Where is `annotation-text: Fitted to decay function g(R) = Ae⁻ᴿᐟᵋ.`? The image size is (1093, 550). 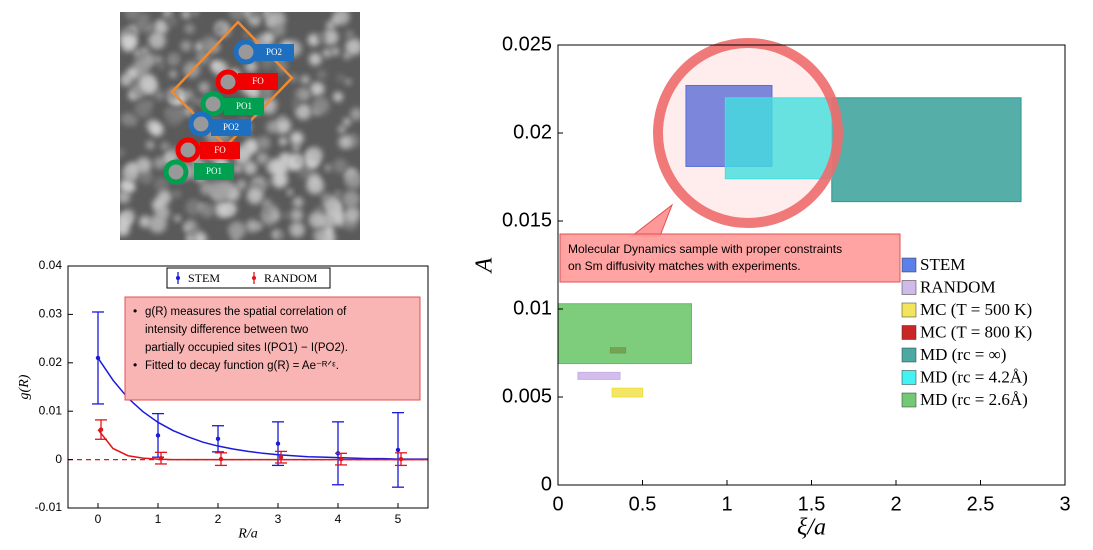 annotation-text: Fitted to decay function g(R) = Ae⁻ᴿᐟᵋ. is located at coordinates (242, 366).